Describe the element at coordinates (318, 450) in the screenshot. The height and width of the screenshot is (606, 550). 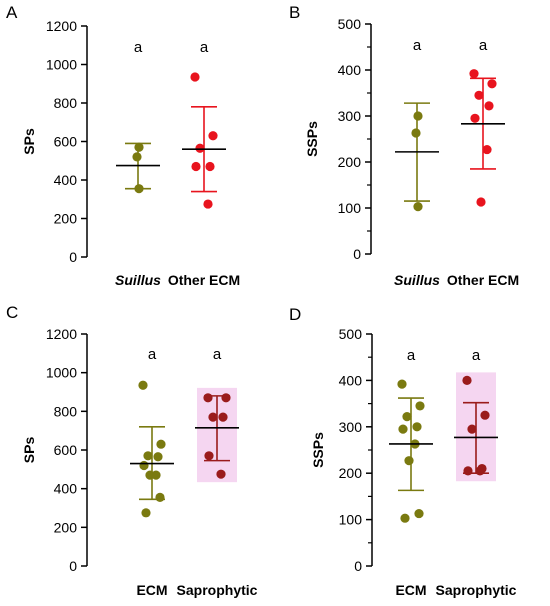
I see `y-axis-label: SSPs` at that location.